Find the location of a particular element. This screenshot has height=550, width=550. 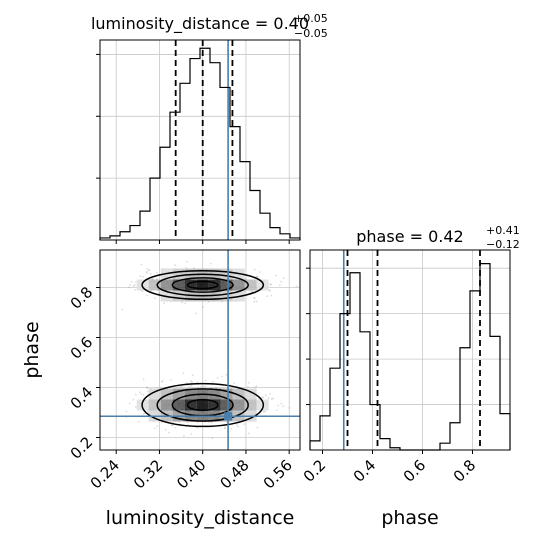

luminosity-distance-tick-label: 0.40 is located at coordinates (191, 474).